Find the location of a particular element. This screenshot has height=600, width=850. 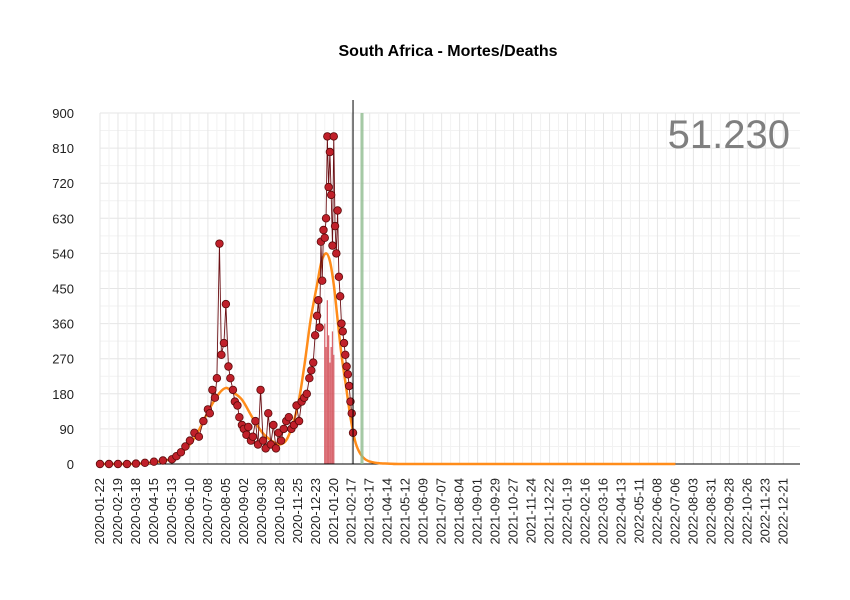

bar-series is located at coordinates (329, 382).